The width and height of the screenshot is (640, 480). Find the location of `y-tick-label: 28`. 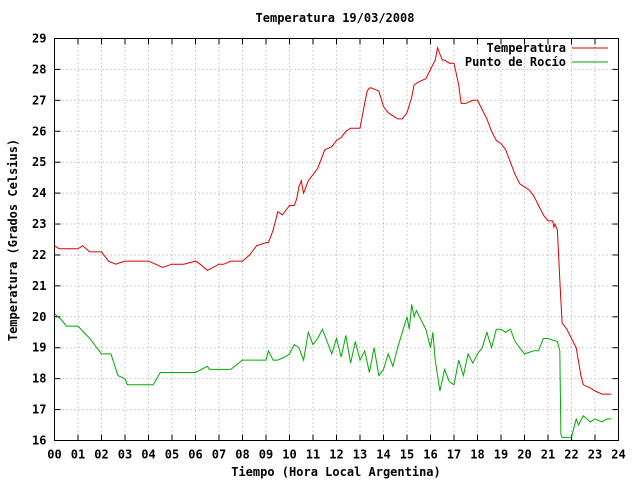

y-tick-label: 28 is located at coordinates (39, 69).